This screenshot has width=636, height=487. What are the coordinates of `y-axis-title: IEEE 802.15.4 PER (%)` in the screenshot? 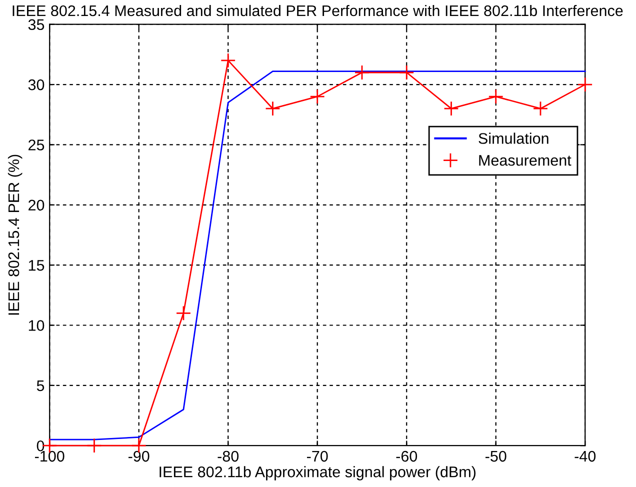 It's located at (15, 234).